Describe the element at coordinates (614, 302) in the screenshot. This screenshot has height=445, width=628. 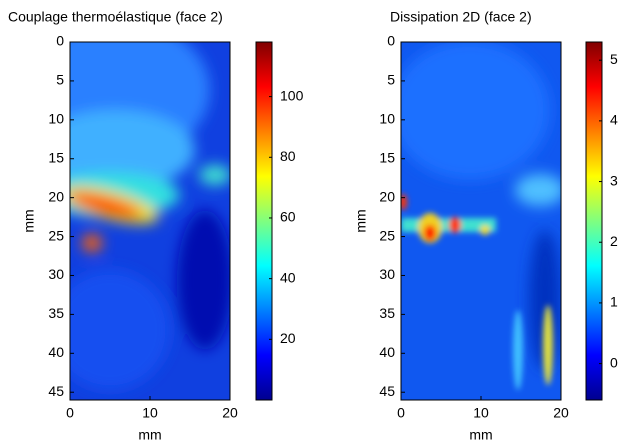
I see `colorbar-tick-label: 1` at that location.